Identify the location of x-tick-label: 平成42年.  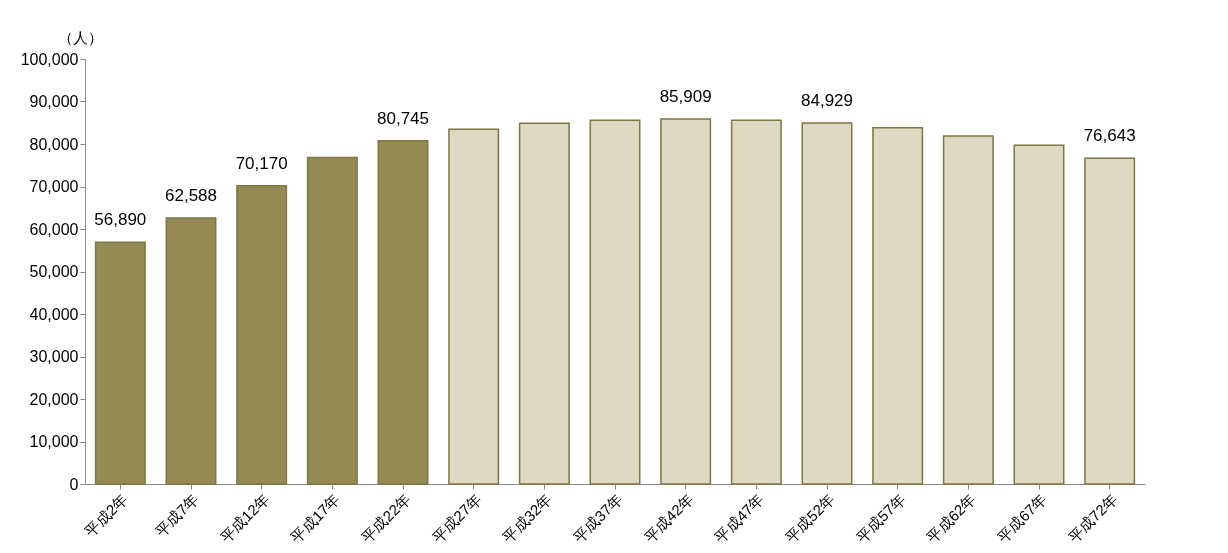
(668, 518).